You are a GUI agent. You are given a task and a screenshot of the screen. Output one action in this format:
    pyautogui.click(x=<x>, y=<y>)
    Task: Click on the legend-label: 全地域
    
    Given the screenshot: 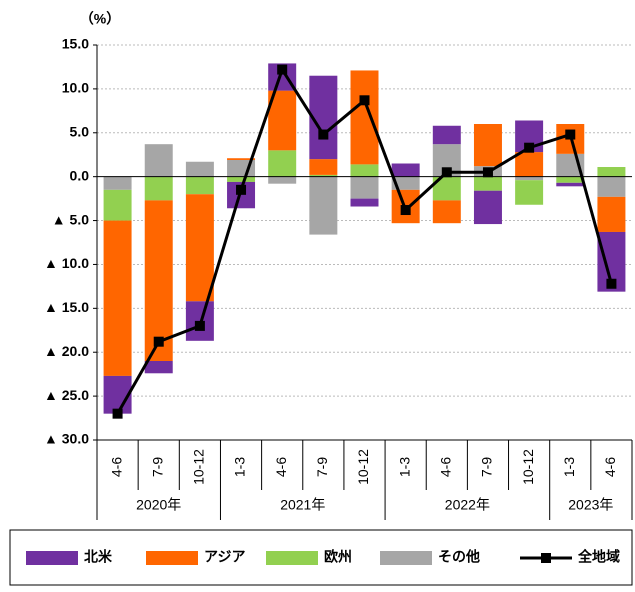 What is the action you would take?
    pyautogui.click(x=598, y=557)
    